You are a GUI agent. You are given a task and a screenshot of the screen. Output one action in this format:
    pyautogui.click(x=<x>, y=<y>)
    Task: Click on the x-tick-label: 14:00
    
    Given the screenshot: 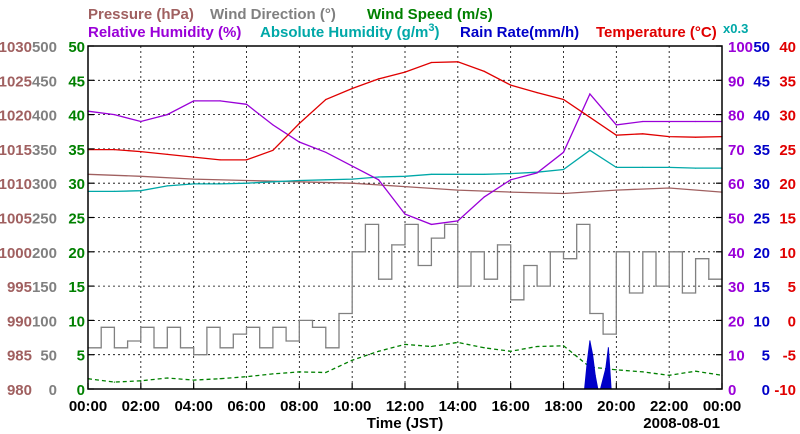 What is the action you would take?
    pyautogui.click(x=458, y=406)
    